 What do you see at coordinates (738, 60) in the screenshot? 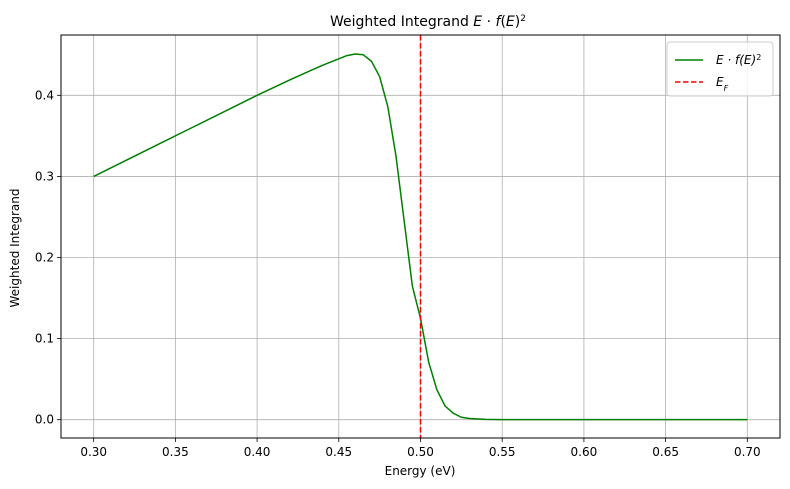
I see `legend-label-weighted-integrand: E · f(E)2` at bounding box center [738, 60].